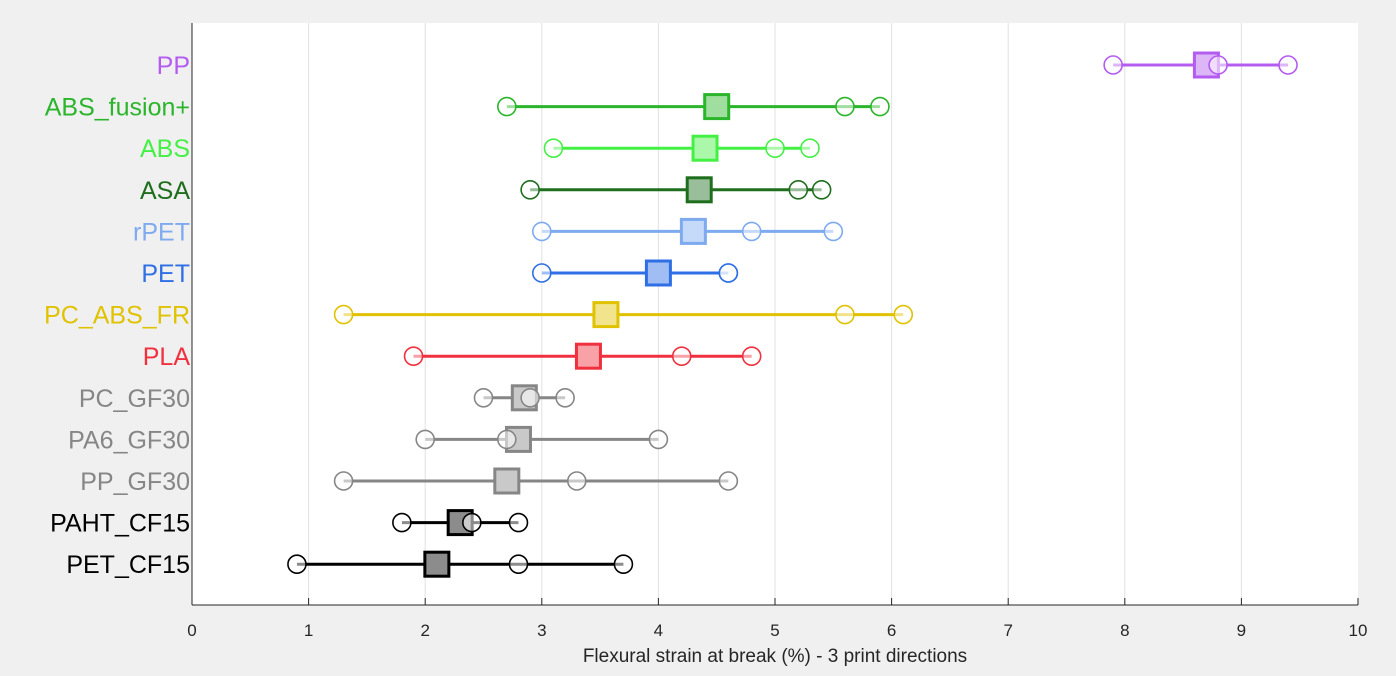 The width and height of the screenshot is (1396, 676). What do you see at coordinates (891, 630) in the screenshot?
I see `x-tick-label: 6` at bounding box center [891, 630].